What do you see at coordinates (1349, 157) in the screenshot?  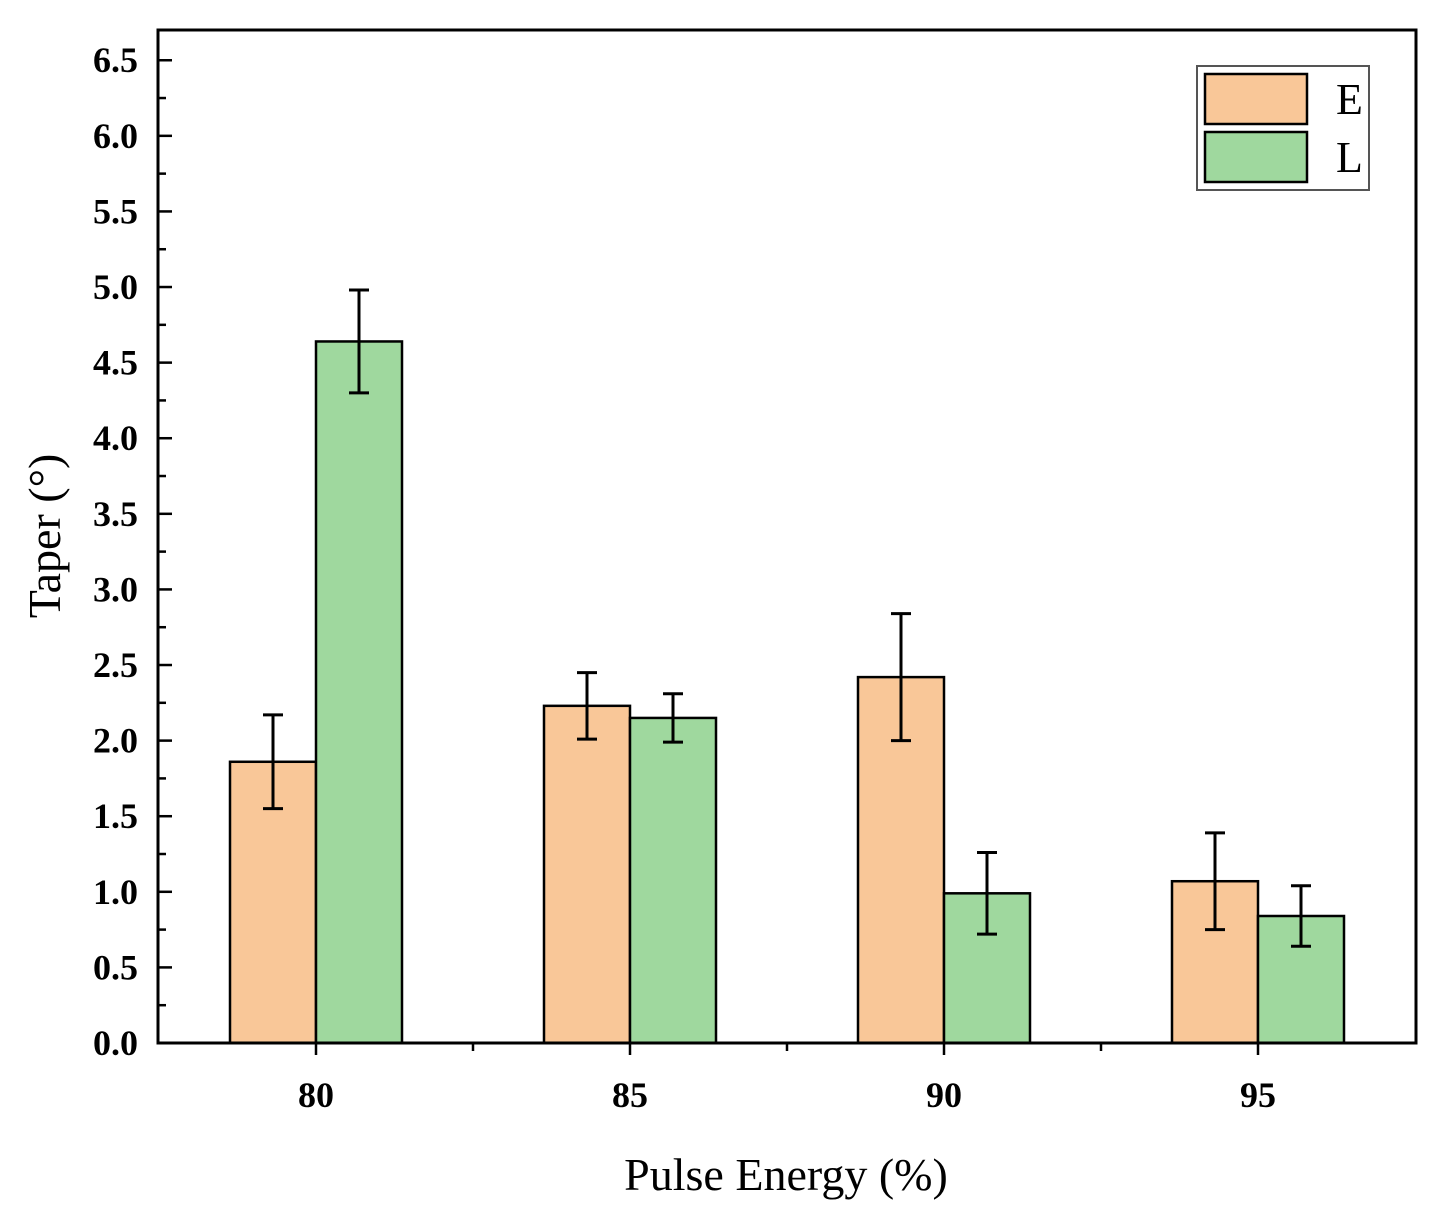 I see `legend-label-L: L` at bounding box center [1349, 157].